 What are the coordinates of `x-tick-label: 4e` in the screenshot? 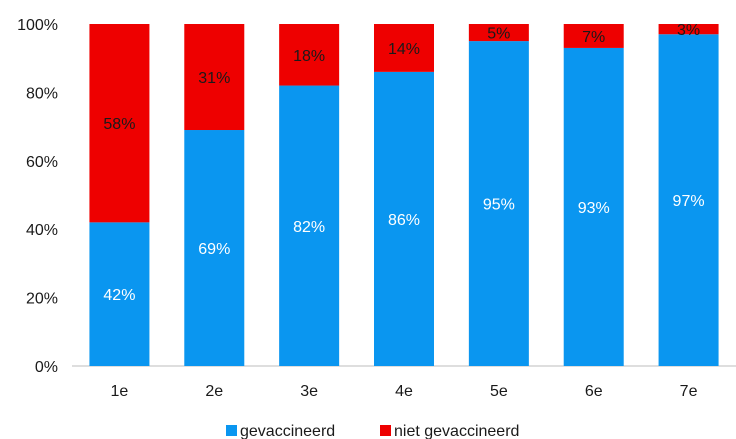 It's located at (404, 391).